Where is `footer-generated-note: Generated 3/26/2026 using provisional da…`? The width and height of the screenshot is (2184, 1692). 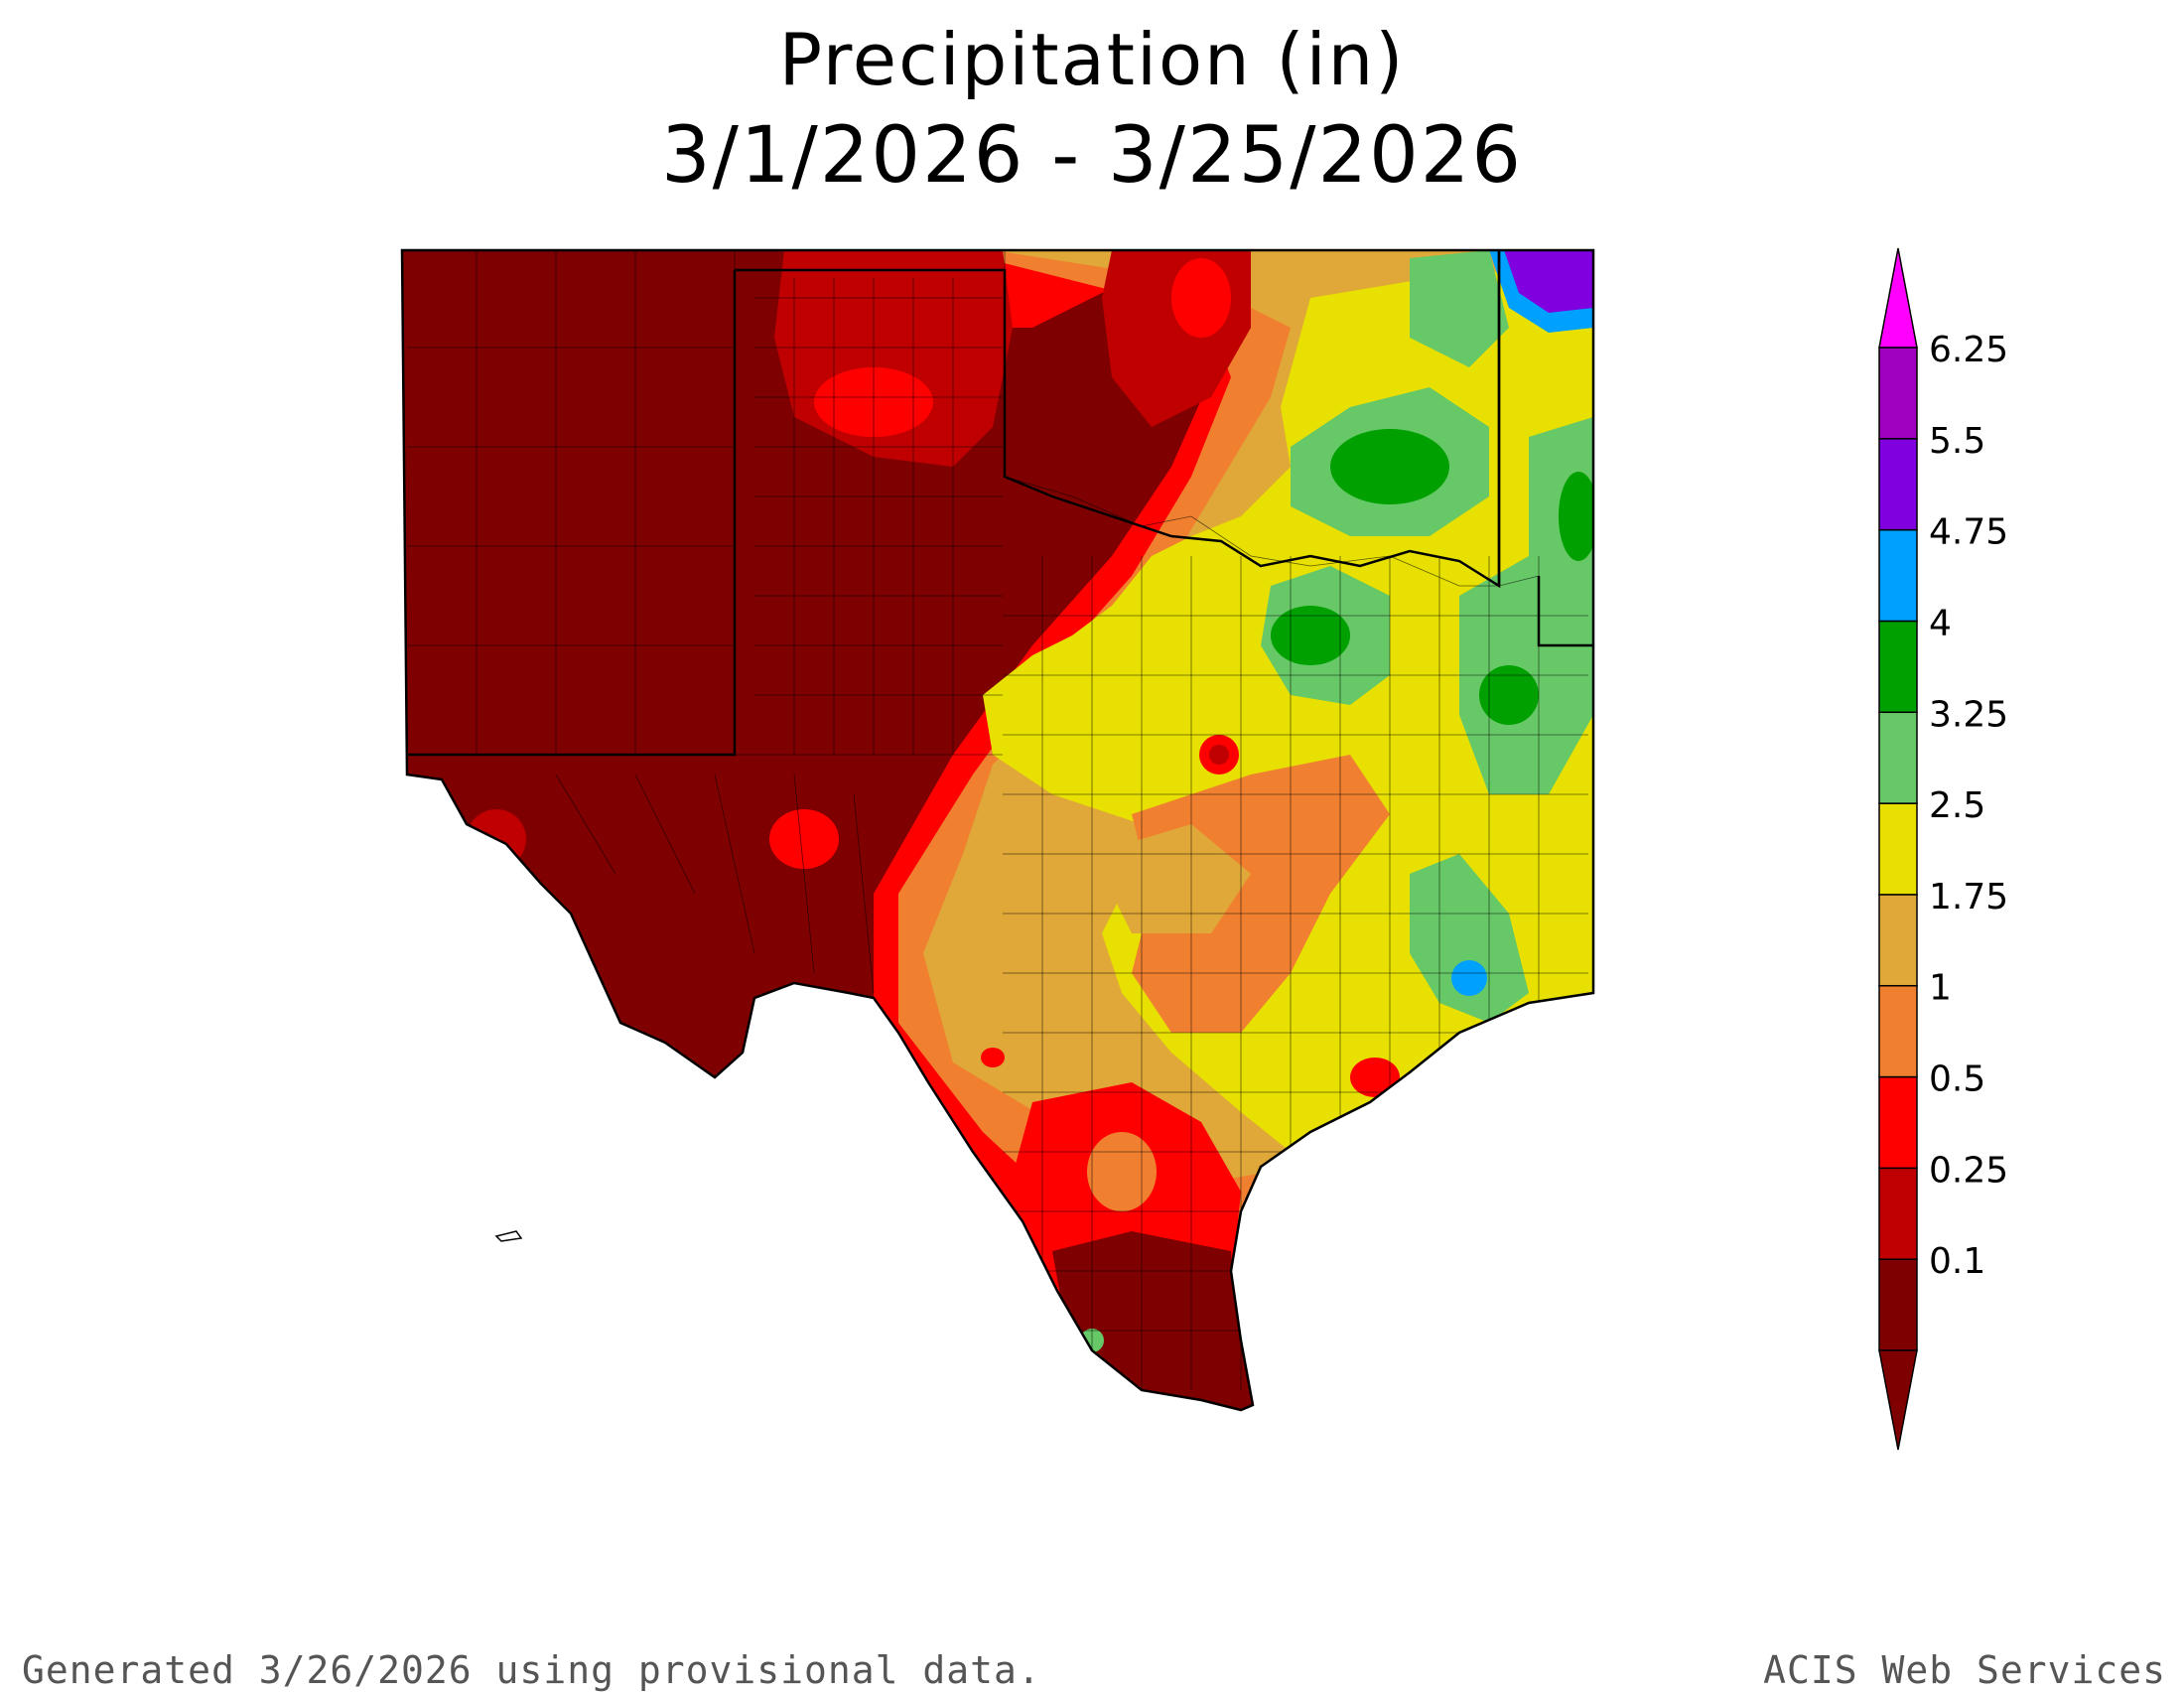 footer-generated-note: Generated 3/26/2026 using provisional da… is located at coordinates (531, 1670).